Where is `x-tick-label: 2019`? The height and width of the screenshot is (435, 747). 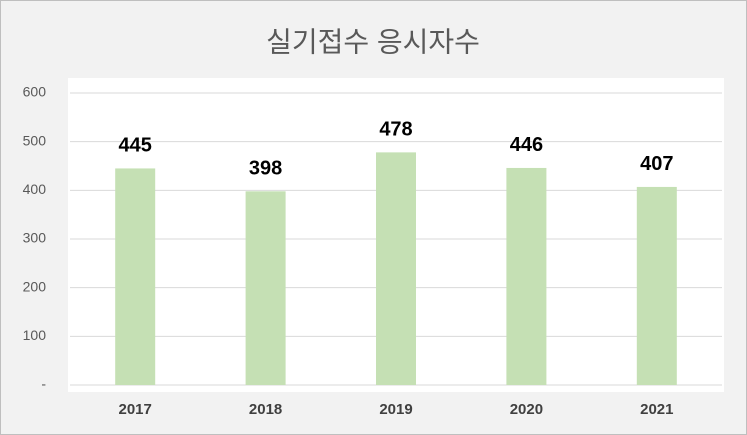
x-tick-label: 2019 is located at coordinates (395, 409).